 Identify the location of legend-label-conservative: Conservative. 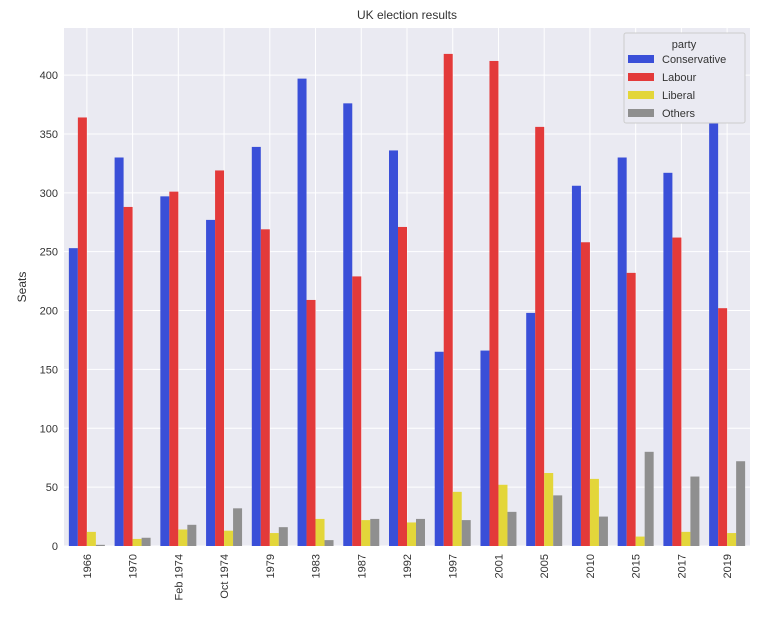
(694, 60).